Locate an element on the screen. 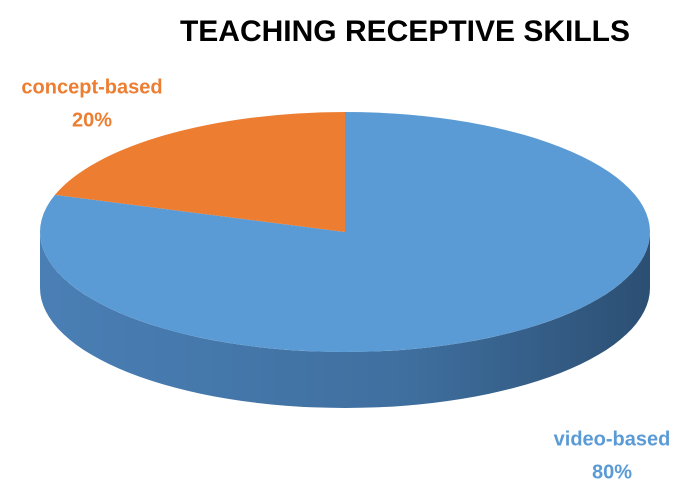 This screenshot has height=483, width=697. slice-label: video-based is located at coordinates (612, 439).